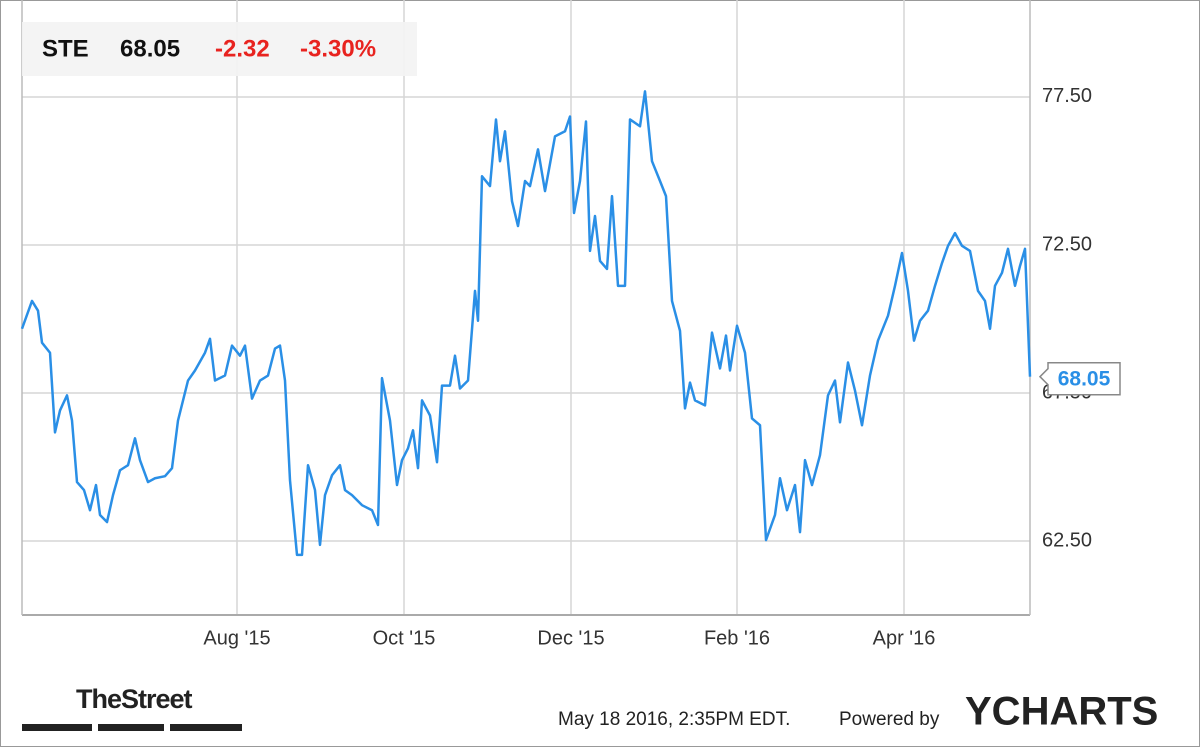 This screenshot has height=747, width=1200. Describe the element at coordinates (65, 48) in the screenshot. I see `ticker: STE` at that location.